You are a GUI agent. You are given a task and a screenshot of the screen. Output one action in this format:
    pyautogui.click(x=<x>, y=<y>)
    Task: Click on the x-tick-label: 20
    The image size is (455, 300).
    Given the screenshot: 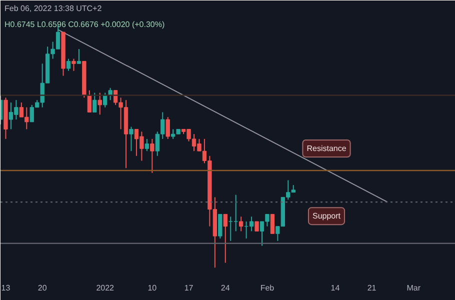 What is the action you would take?
    pyautogui.click(x=43, y=288)
    